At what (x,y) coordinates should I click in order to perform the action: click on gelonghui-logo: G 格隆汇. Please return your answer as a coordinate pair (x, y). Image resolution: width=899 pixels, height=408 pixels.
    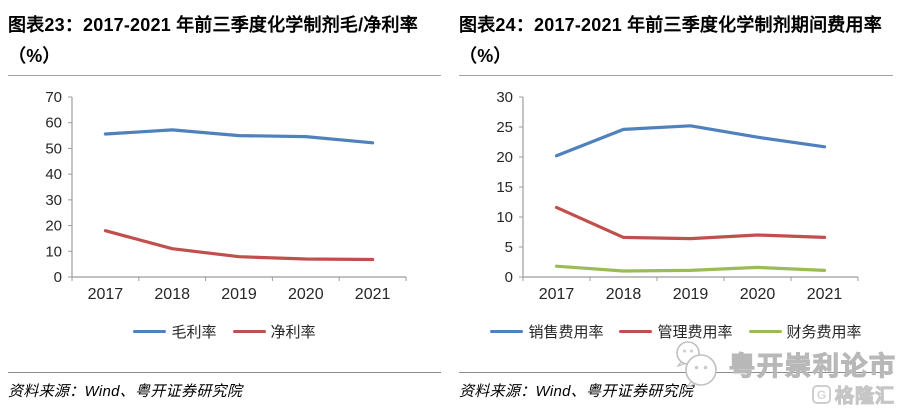
    Looking at the image, I should click on (853, 394).